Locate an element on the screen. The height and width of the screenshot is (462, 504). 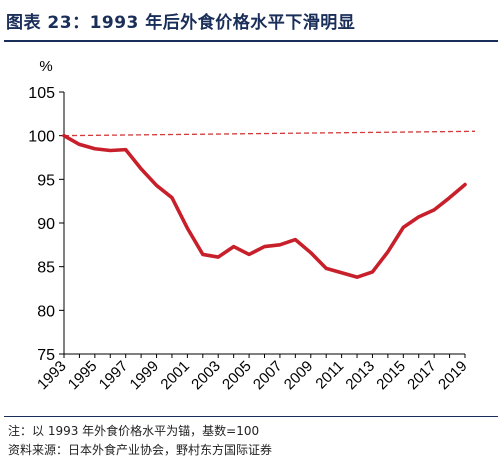
x-tick-label: 2003 is located at coordinates (206, 376).